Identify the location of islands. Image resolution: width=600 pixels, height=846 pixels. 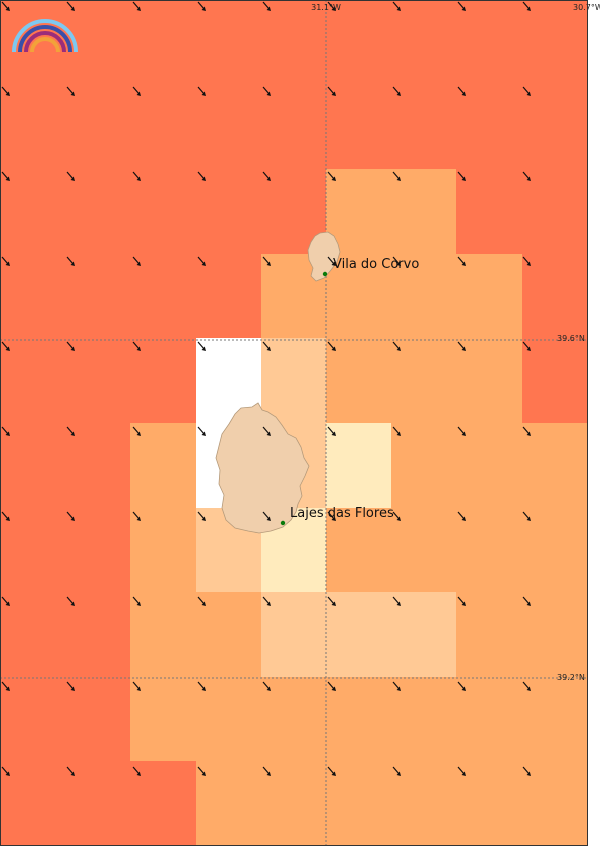
(278, 382).